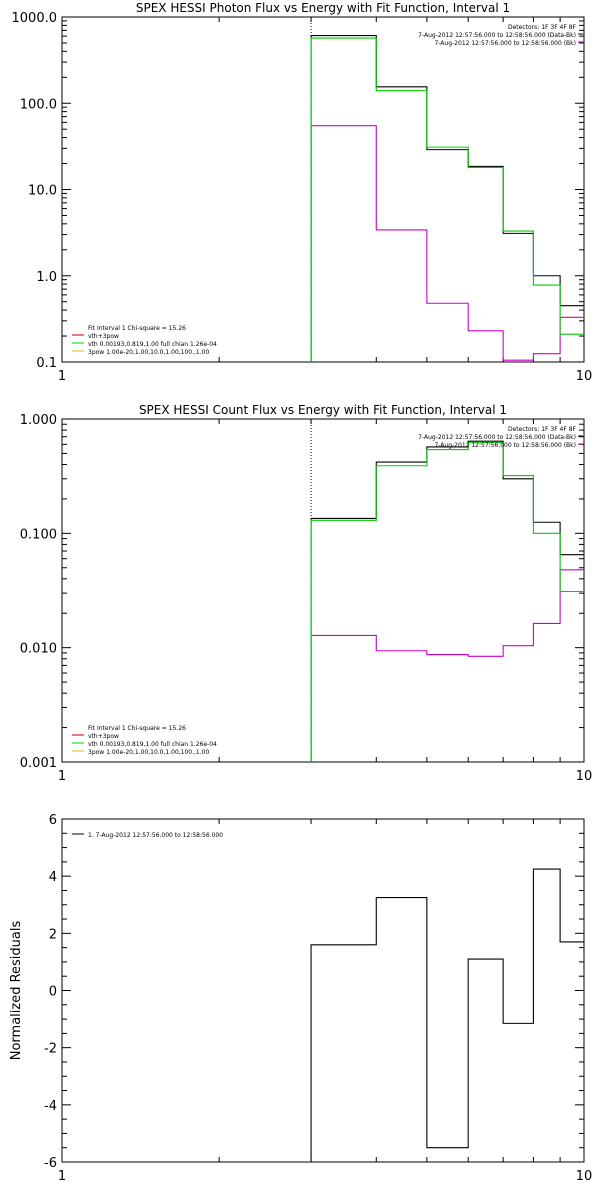 This screenshot has width=600, height=1204. What do you see at coordinates (38, 649) in the screenshot?
I see `y-tick-label: 0.010` at bounding box center [38, 649].